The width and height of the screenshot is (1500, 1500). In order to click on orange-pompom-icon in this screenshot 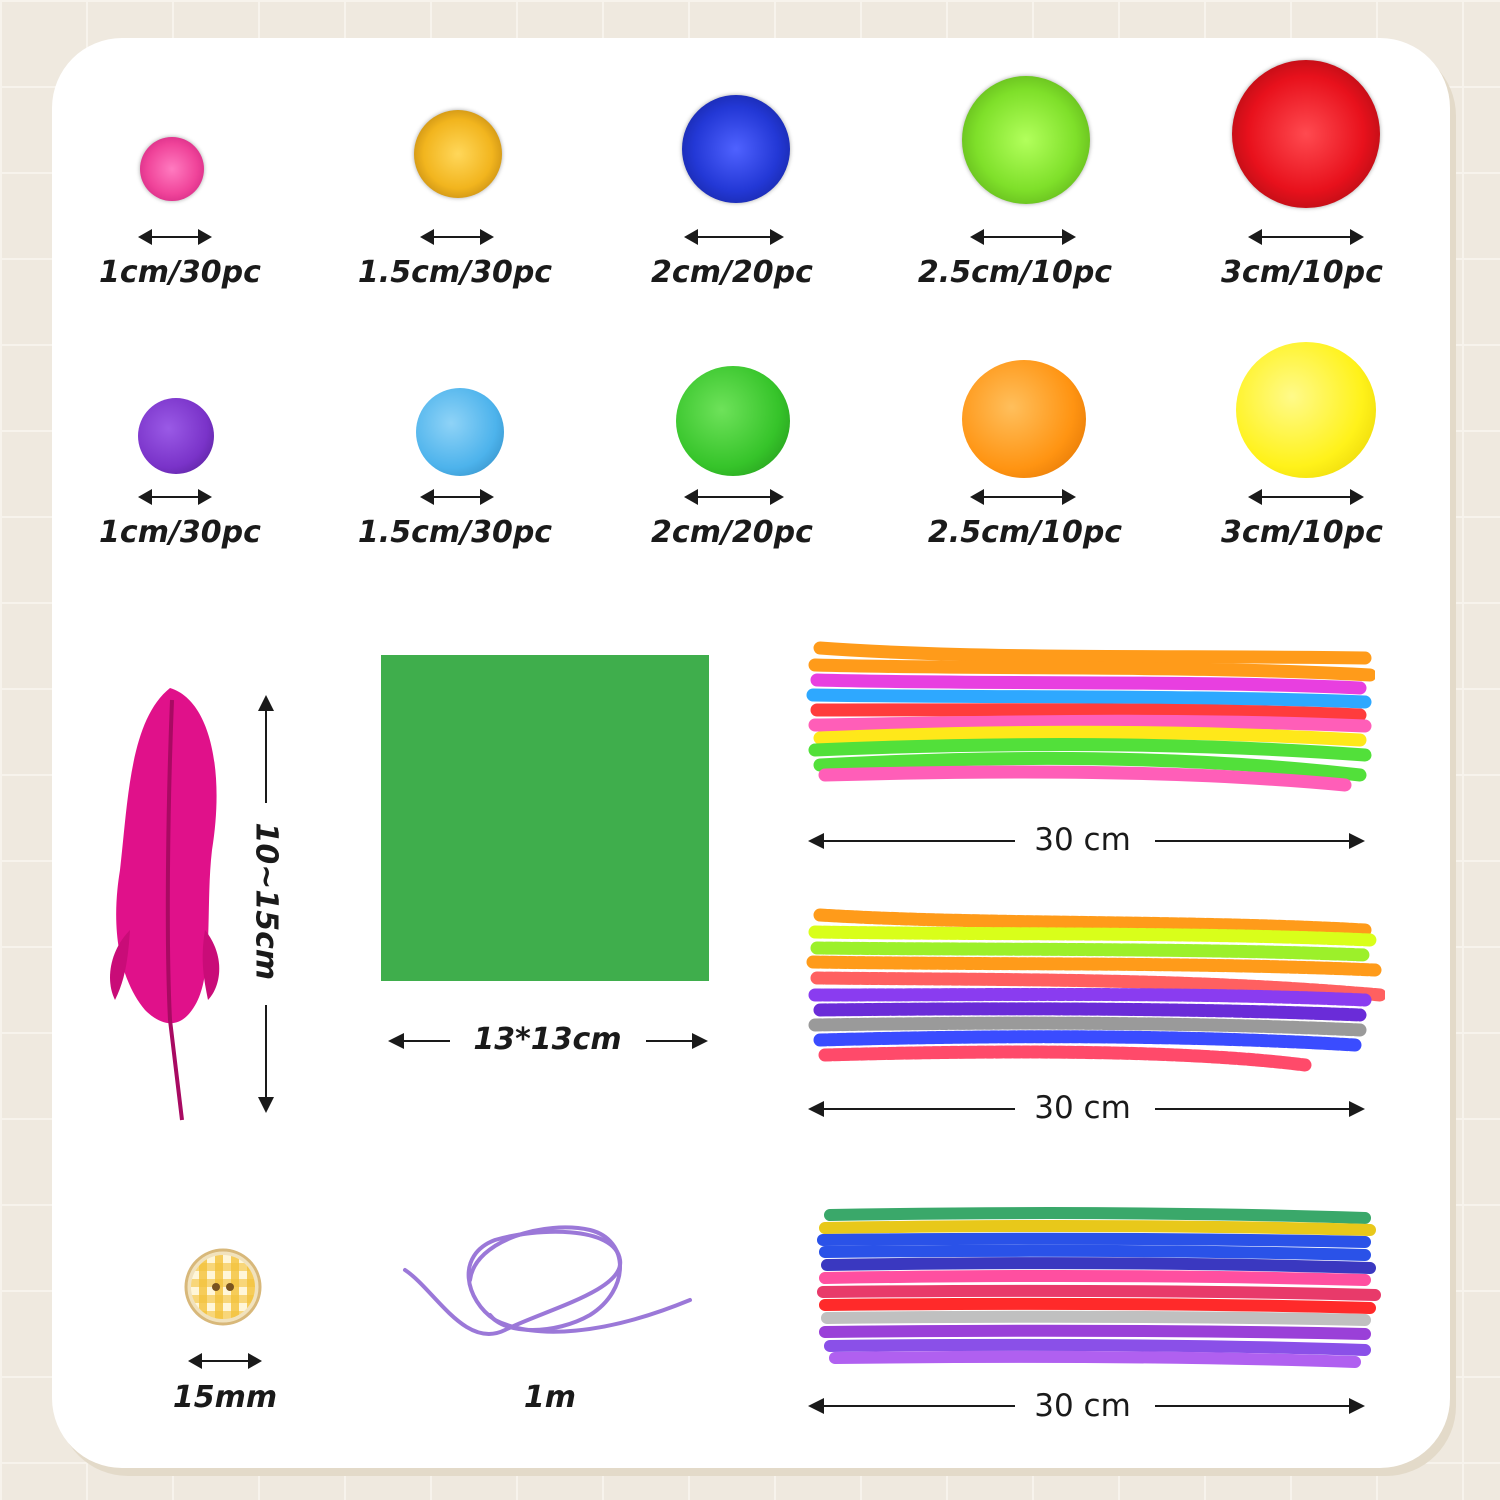, I will do `click(1024, 419)`.